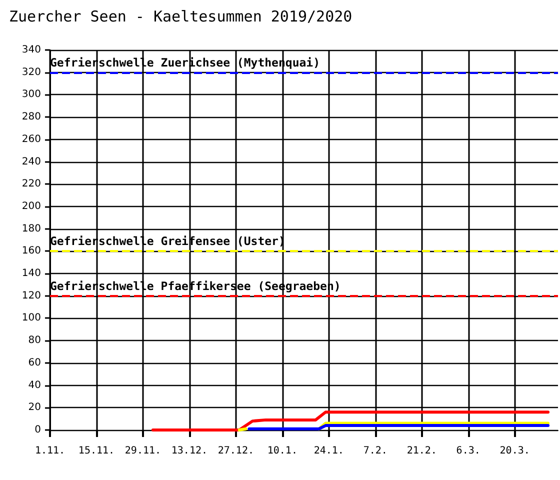  Describe the element at coordinates (31, 162) in the screenshot. I see `y-tick-label: 240` at that location.